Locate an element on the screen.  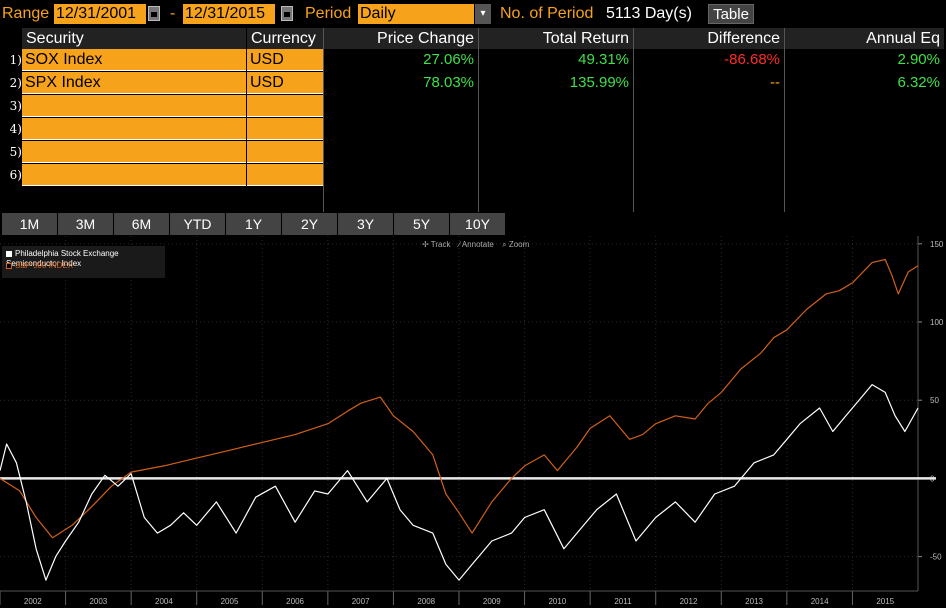
end-date-field: 12/31/2015 is located at coordinates (229, 14).